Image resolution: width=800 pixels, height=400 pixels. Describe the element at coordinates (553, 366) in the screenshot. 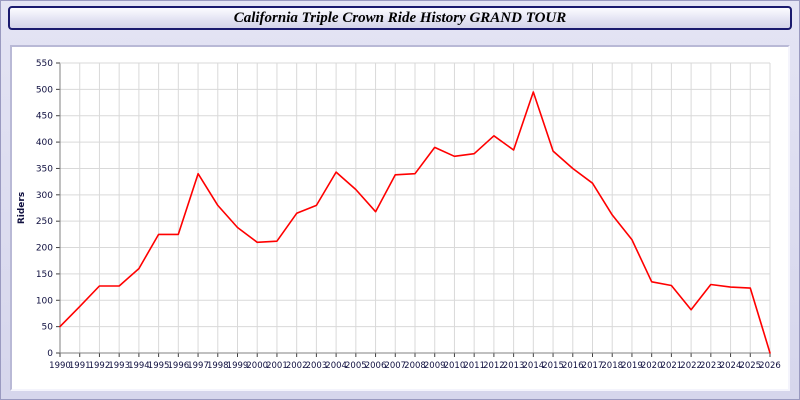

I see `svg-text: 2015` at that location.